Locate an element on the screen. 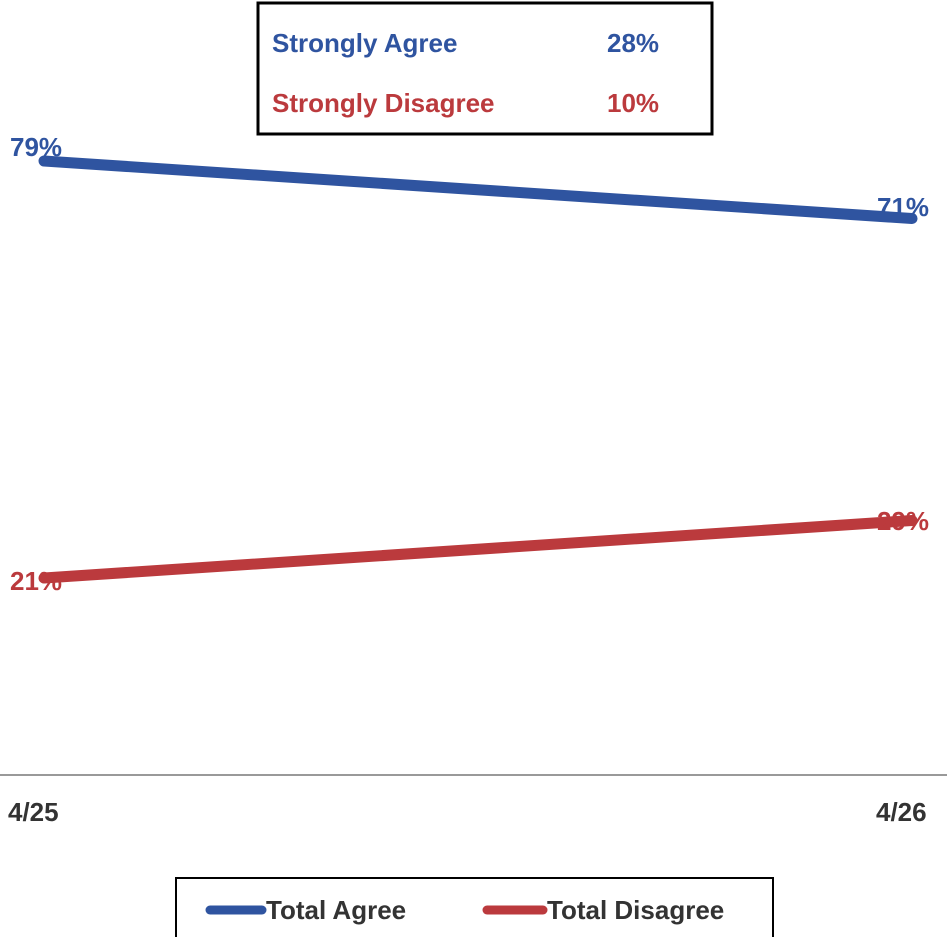 This screenshot has width=947, height=937. annotation-label-strongly-agree: Strongly Agree is located at coordinates (364, 43).